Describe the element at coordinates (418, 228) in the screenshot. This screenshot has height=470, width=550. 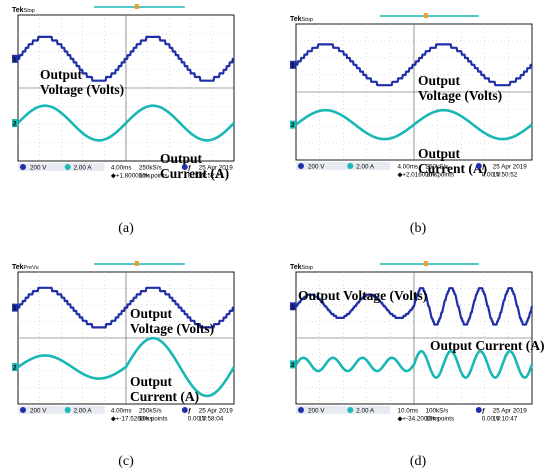
I see `panel-caption-b: (b)` at that location.